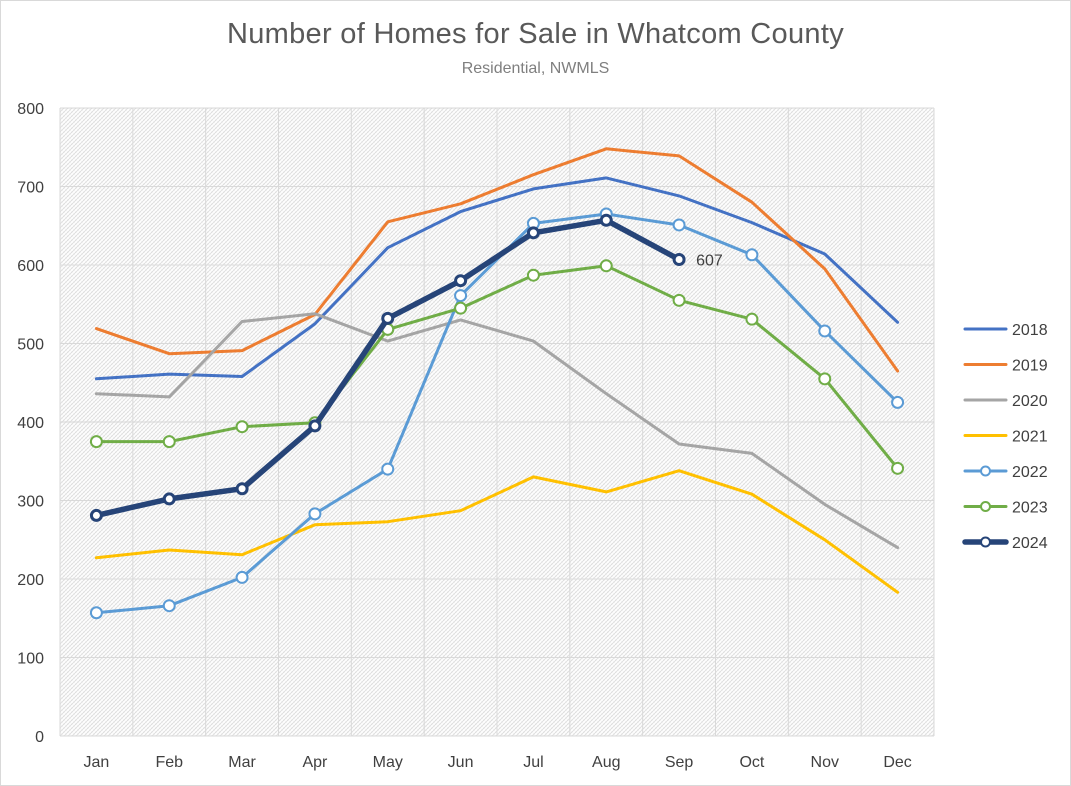 The height and width of the screenshot is (786, 1071). I want to click on legend: 2018 2019 2020 2021 2022 2023 2024, so click(1005, 437).